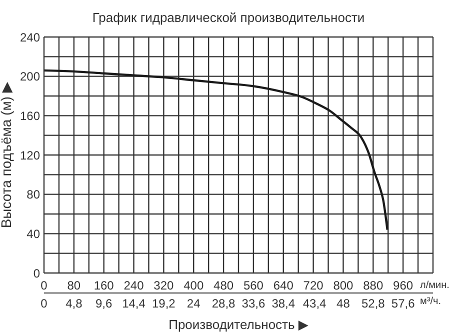  I want to click on x-tick-label: 400, so click(194, 285).